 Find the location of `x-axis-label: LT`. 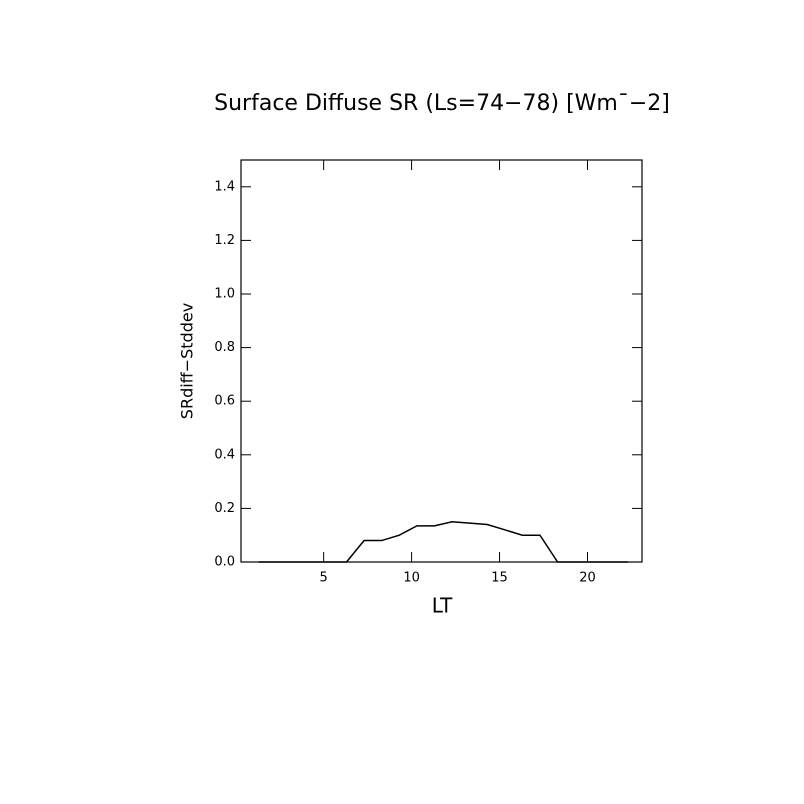

x-axis-label: LT is located at coordinates (442, 606).